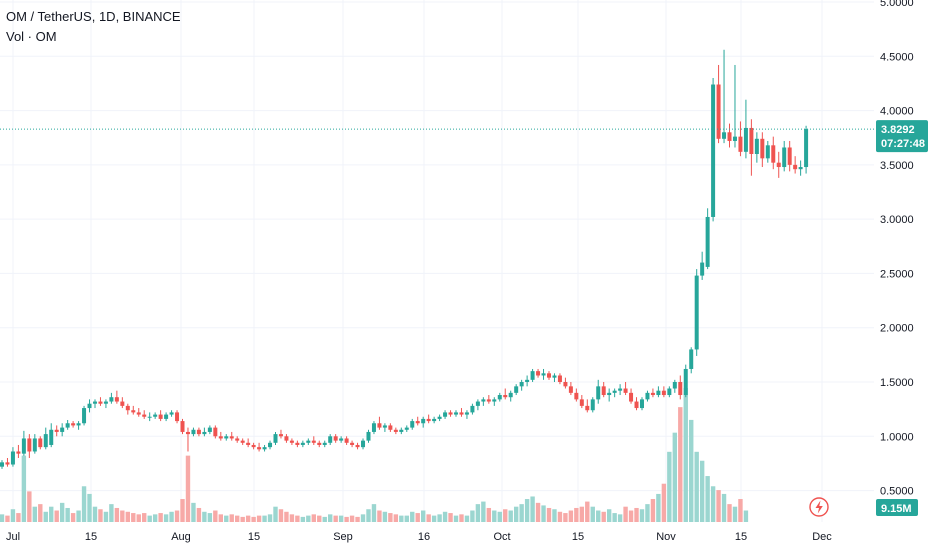 The width and height of the screenshot is (932, 550). Describe the element at coordinates (819, 507) in the screenshot. I see `lightning-icon` at that location.